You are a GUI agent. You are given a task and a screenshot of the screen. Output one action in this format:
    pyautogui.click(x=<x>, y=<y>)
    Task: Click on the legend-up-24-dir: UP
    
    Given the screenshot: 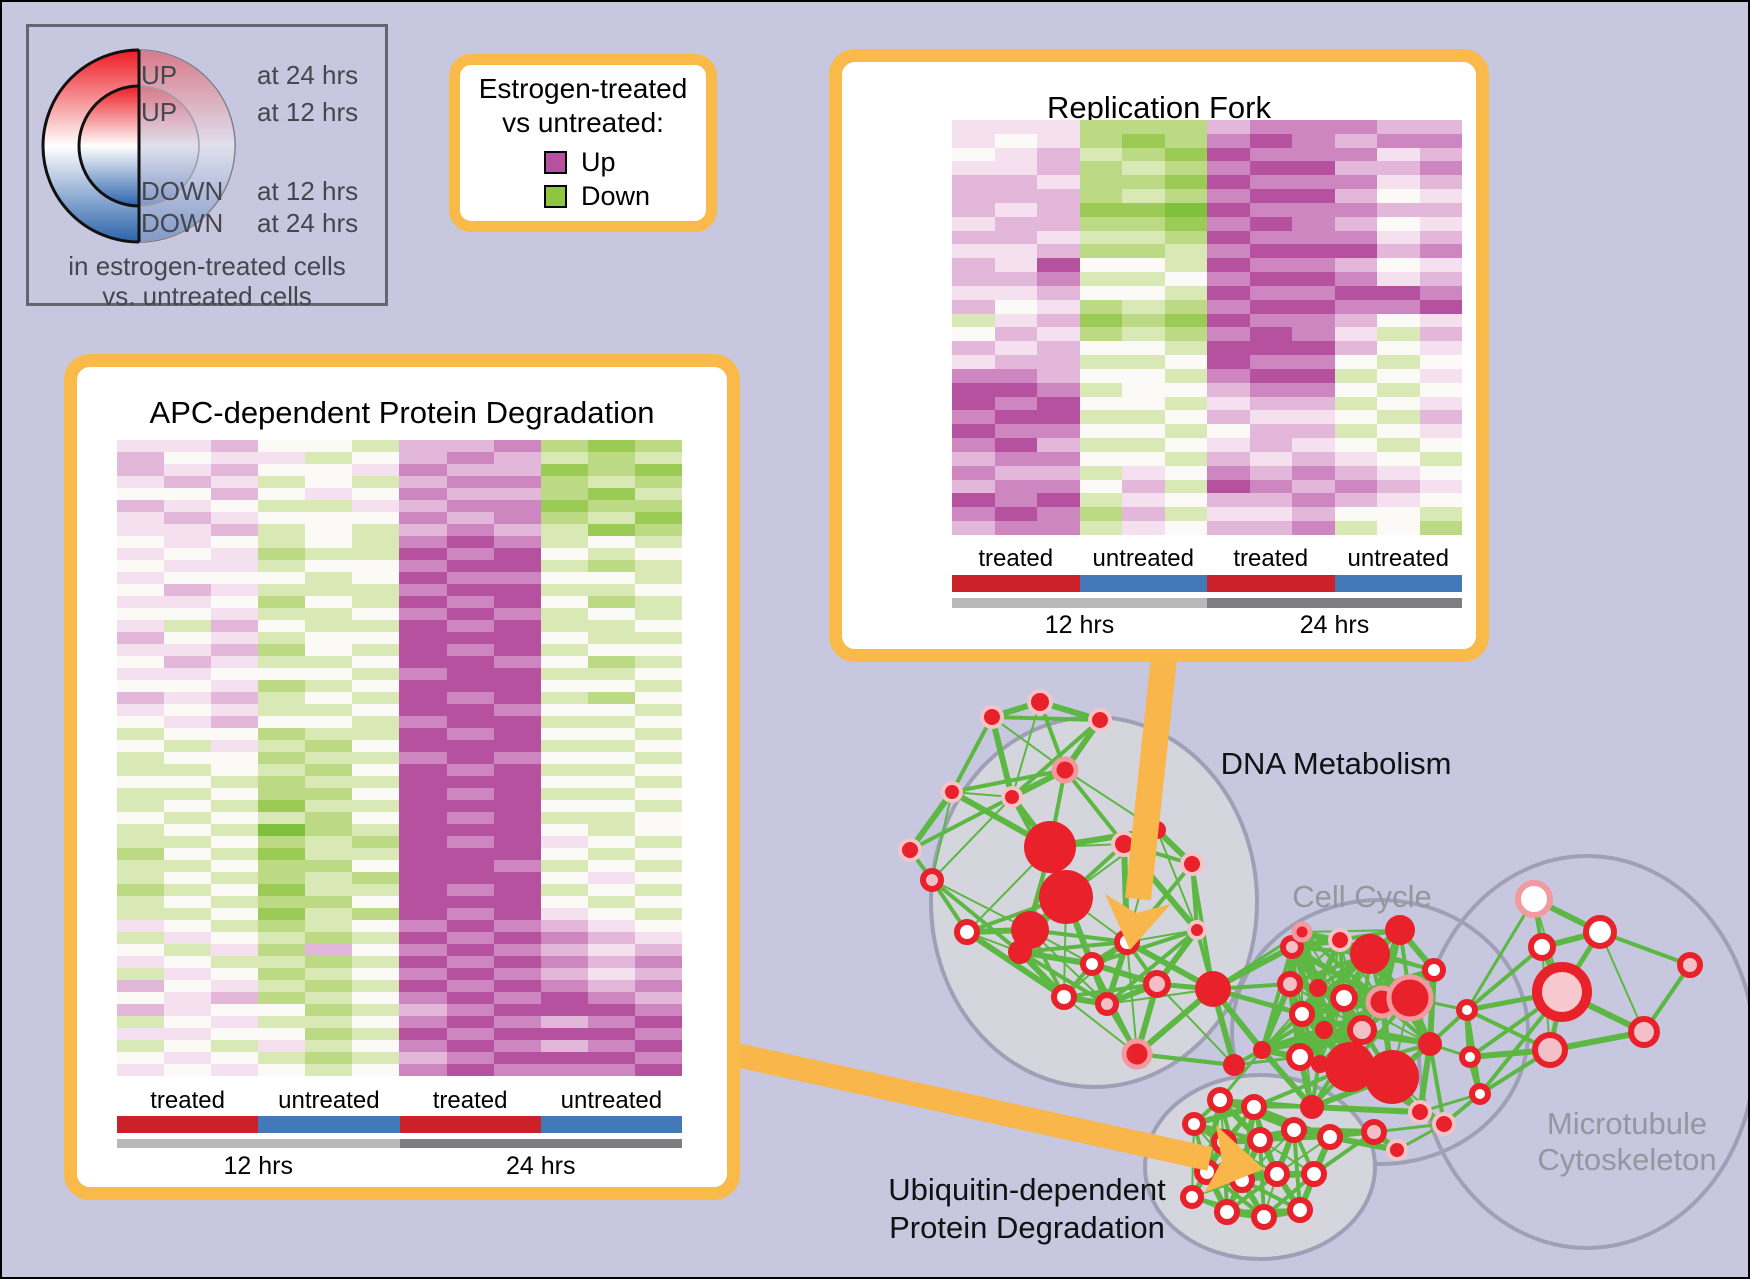 What is the action you would take?
    pyautogui.click(x=159, y=75)
    